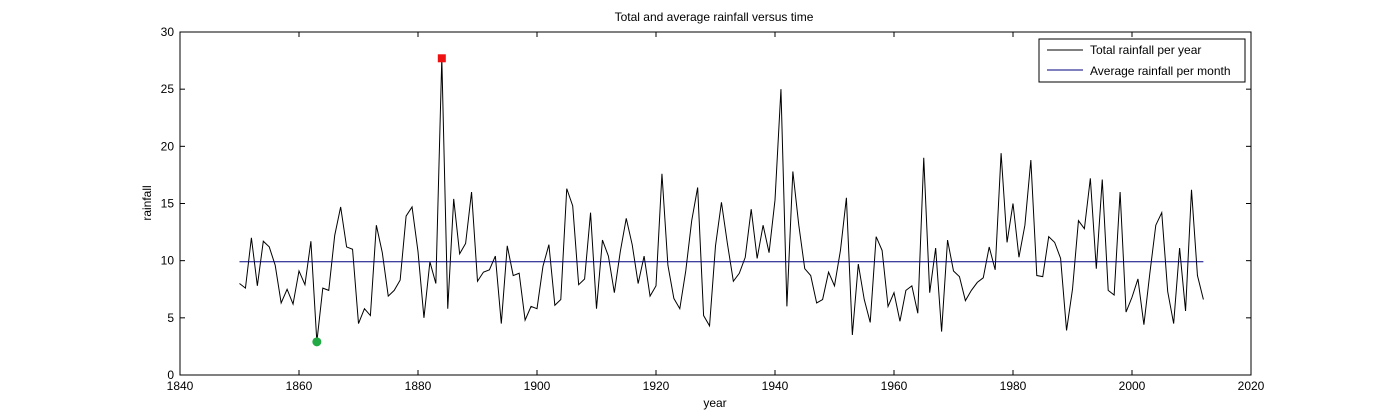 The image size is (1382, 420). What do you see at coordinates (1013, 386) in the screenshot?
I see `x-tick-label: 1980` at bounding box center [1013, 386].